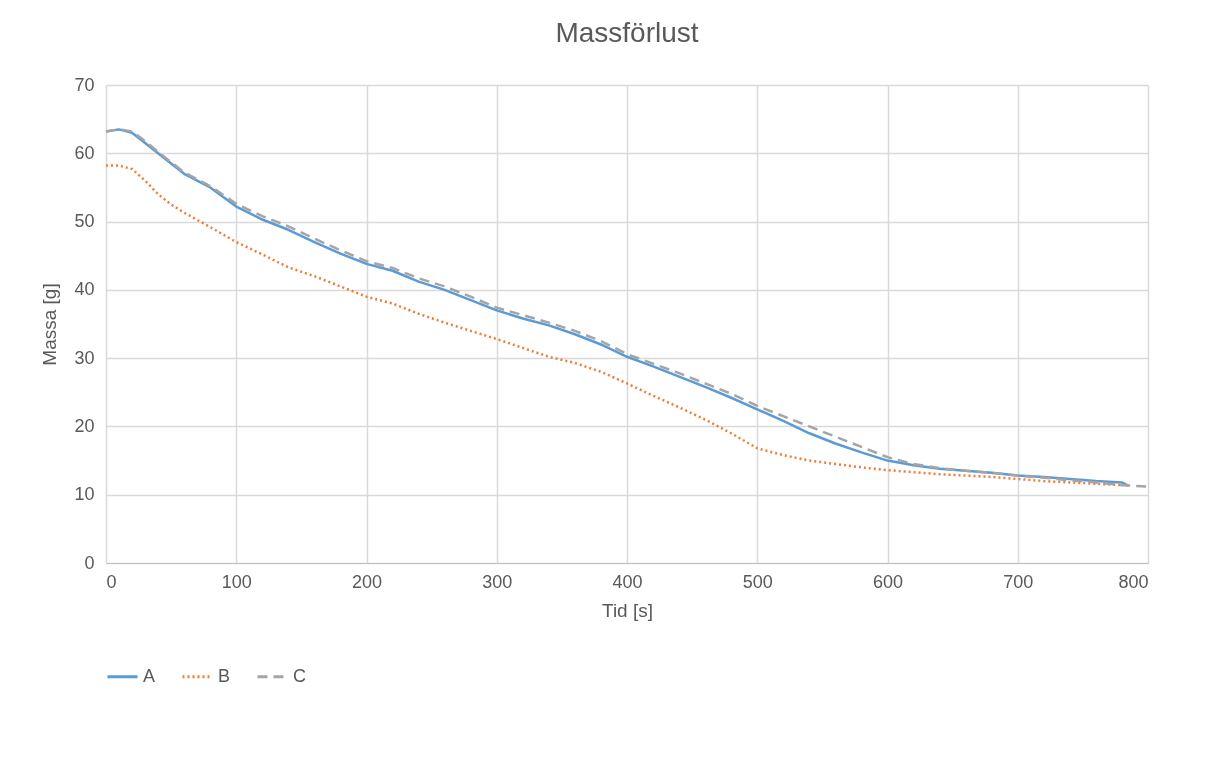  Describe the element at coordinates (627, 32) in the screenshot. I see `chart-title: Massförlust` at that location.